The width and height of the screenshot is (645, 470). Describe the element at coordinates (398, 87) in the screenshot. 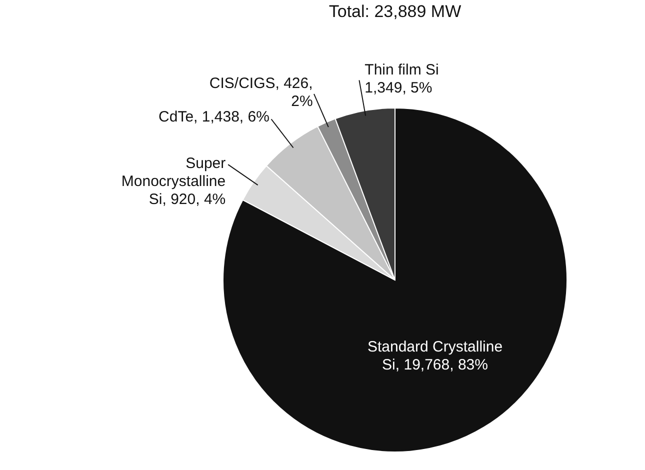

I see `data-label: 1,349, 5%` at that location.